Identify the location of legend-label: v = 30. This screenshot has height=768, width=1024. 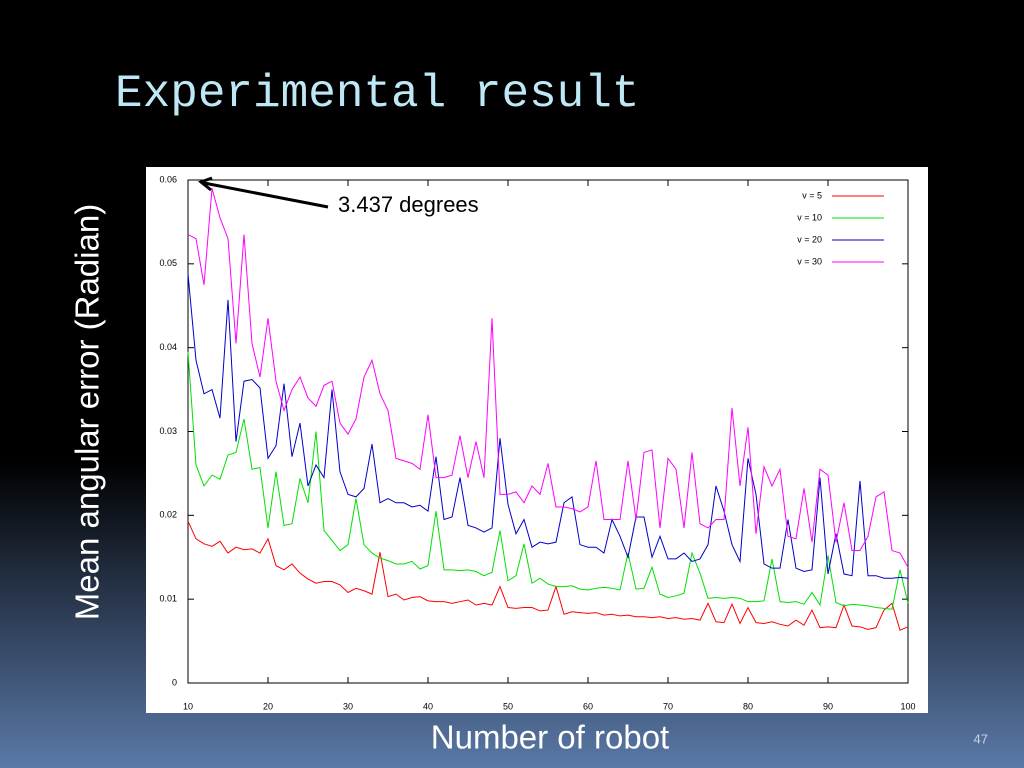
(809, 261).